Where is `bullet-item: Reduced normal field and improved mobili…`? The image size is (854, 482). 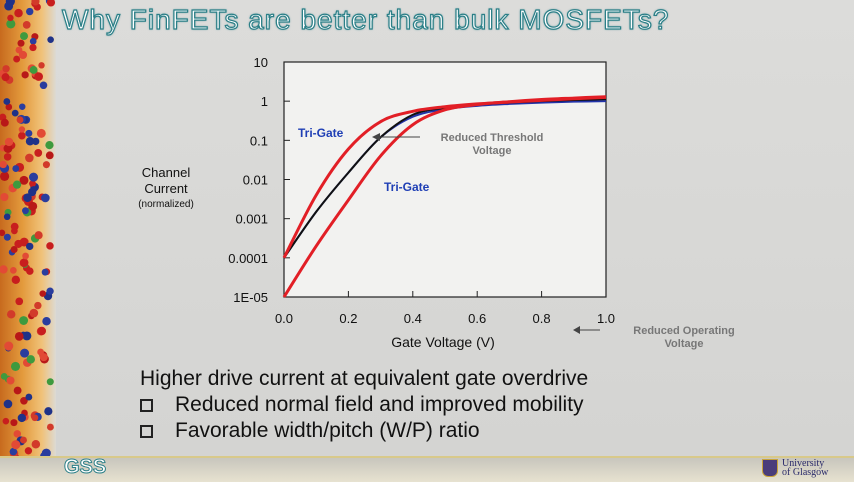
bullet-item: Reduced normal field and improved mobili… is located at coordinates (364, 405).